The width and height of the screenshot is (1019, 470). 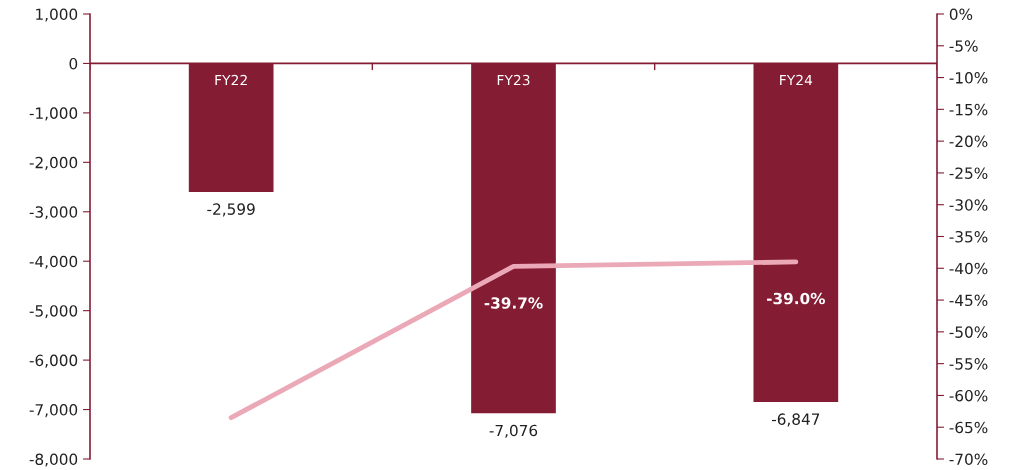 I want to click on y-tick-label: -3,000, so click(x=53, y=213).